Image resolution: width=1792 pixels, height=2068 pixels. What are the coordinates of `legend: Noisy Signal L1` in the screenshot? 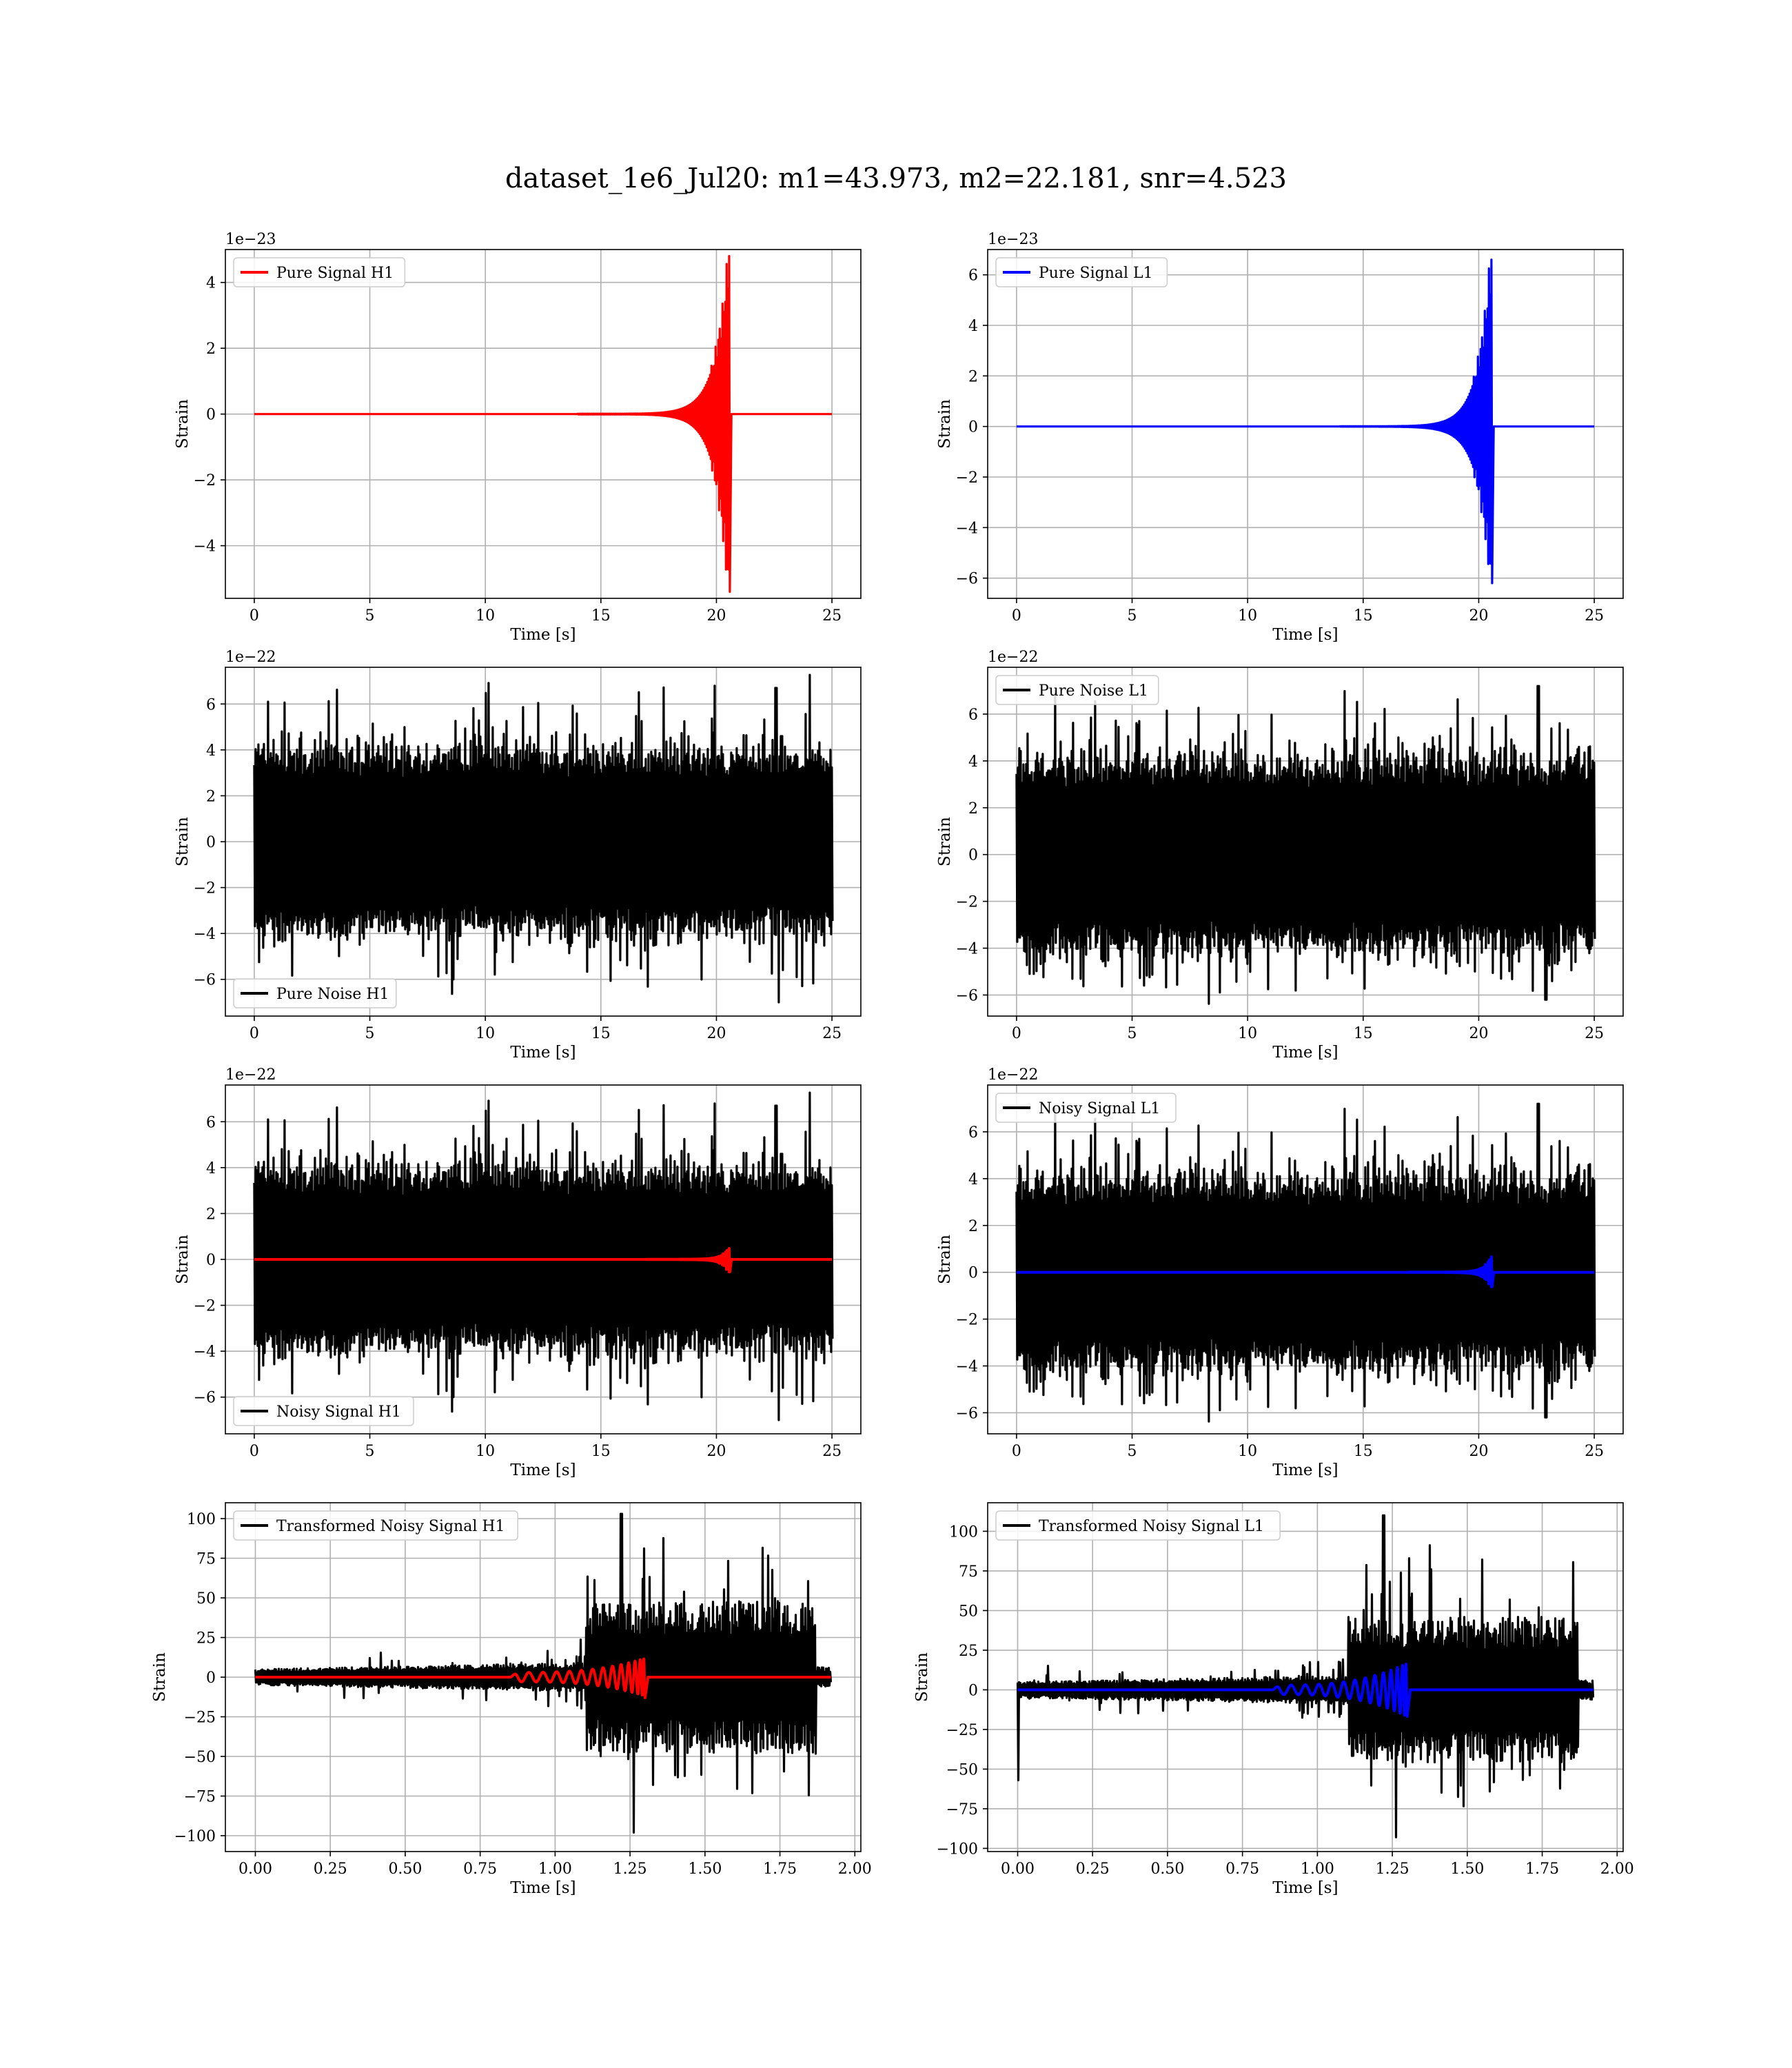 It's located at (1086, 1108).